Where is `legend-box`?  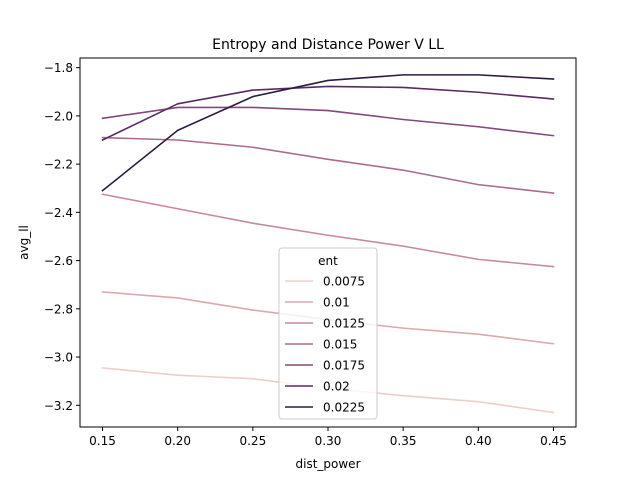 legend-box is located at coordinates (328, 333).